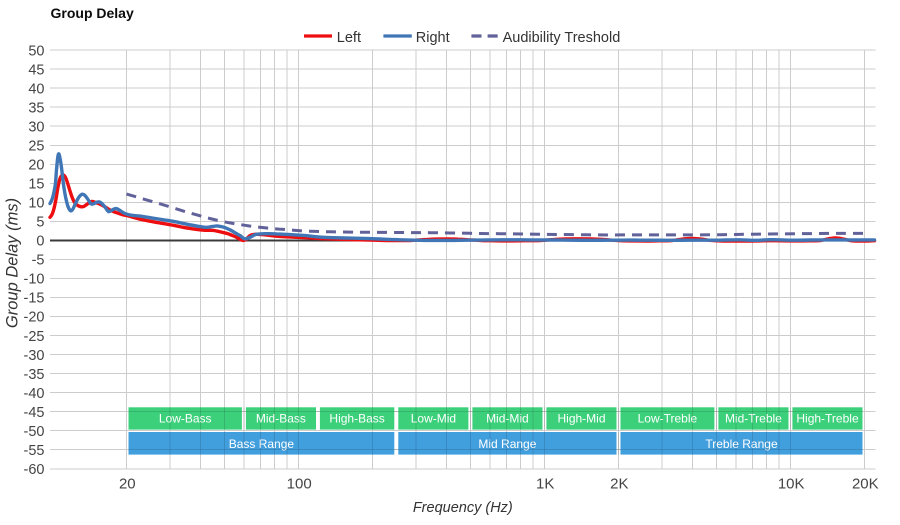  Describe the element at coordinates (433, 419) in the screenshot. I see `svg-text: Low-Mid` at that location.